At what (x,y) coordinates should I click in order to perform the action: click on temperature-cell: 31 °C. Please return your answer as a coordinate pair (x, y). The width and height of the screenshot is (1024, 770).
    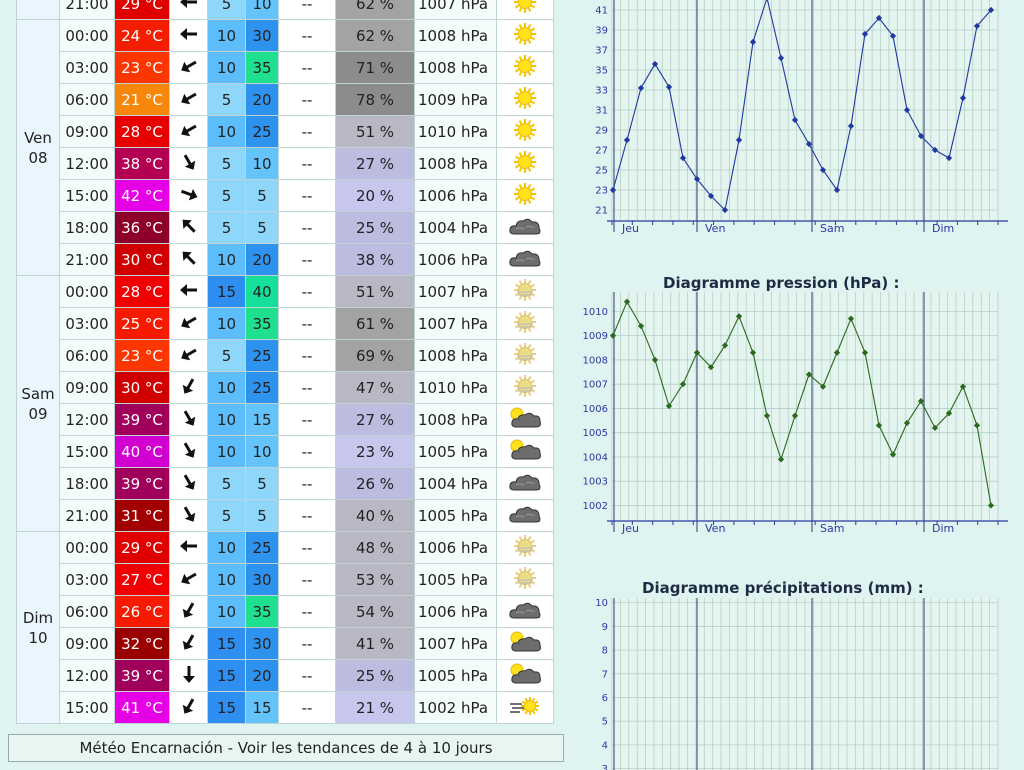
    Looking at the image, I should click on (142, 515).